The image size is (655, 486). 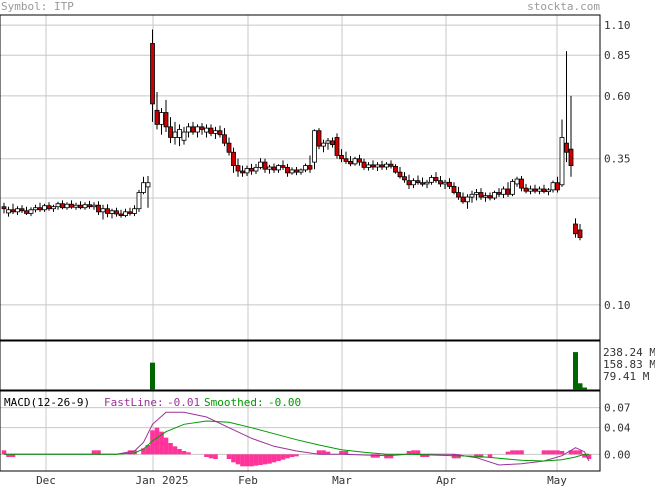 What do you see at coordinates (629, 352) in the screenshot?
I see `volume-tick-label: 238.24 M` at bounding box center [629, 352].